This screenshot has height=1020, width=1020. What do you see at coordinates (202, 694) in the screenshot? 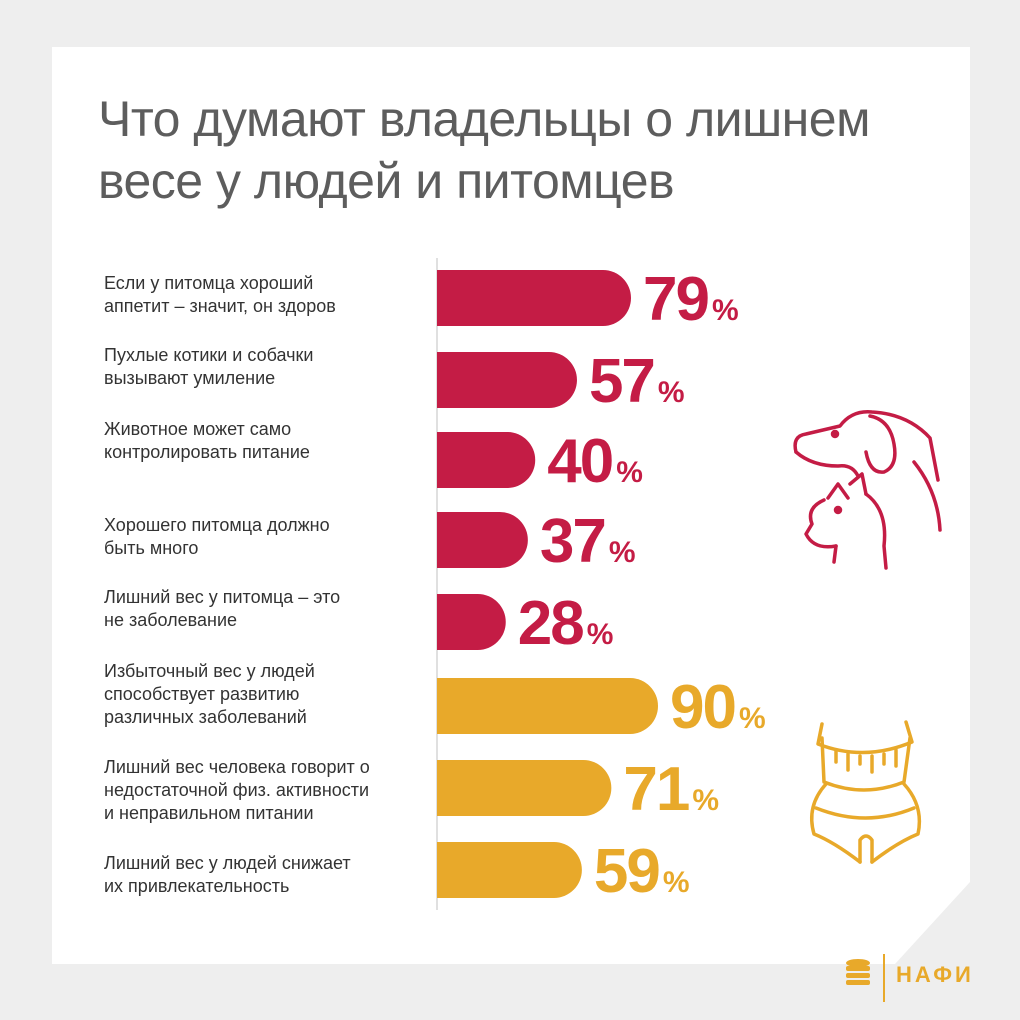
I see `category-label-line: способствует развитию` at bounding box center [202, 694].